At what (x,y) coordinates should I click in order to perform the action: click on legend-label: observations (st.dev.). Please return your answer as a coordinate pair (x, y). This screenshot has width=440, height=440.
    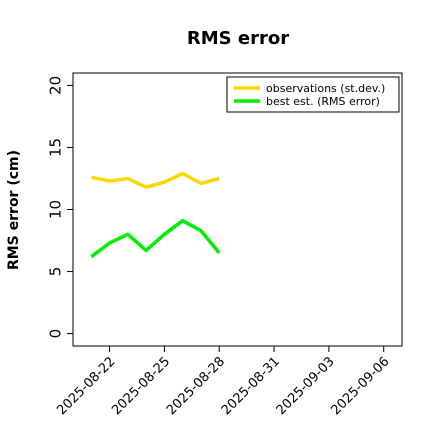
    Looking at the image, I should click on (325, 88).